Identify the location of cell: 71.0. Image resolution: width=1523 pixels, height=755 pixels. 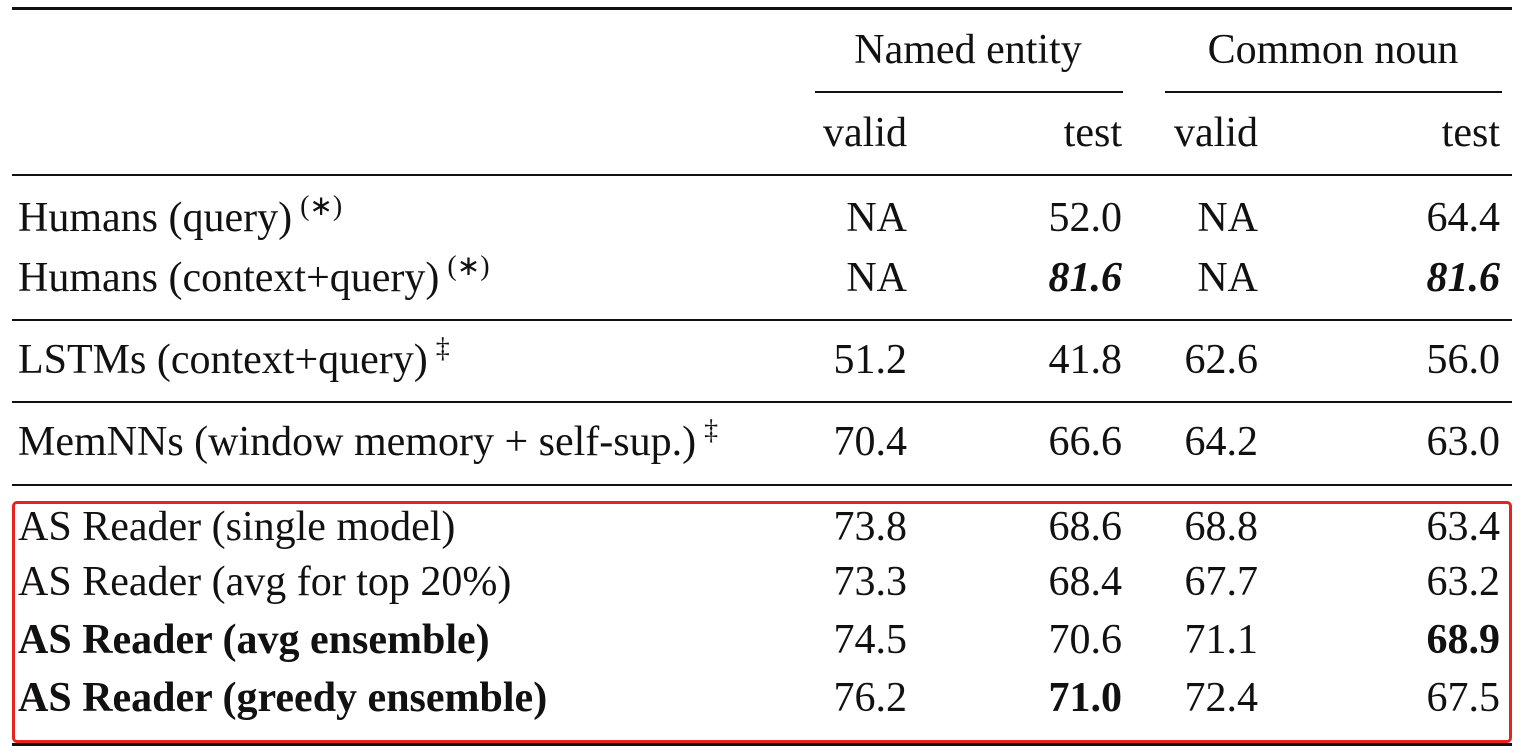
(1085, 698).